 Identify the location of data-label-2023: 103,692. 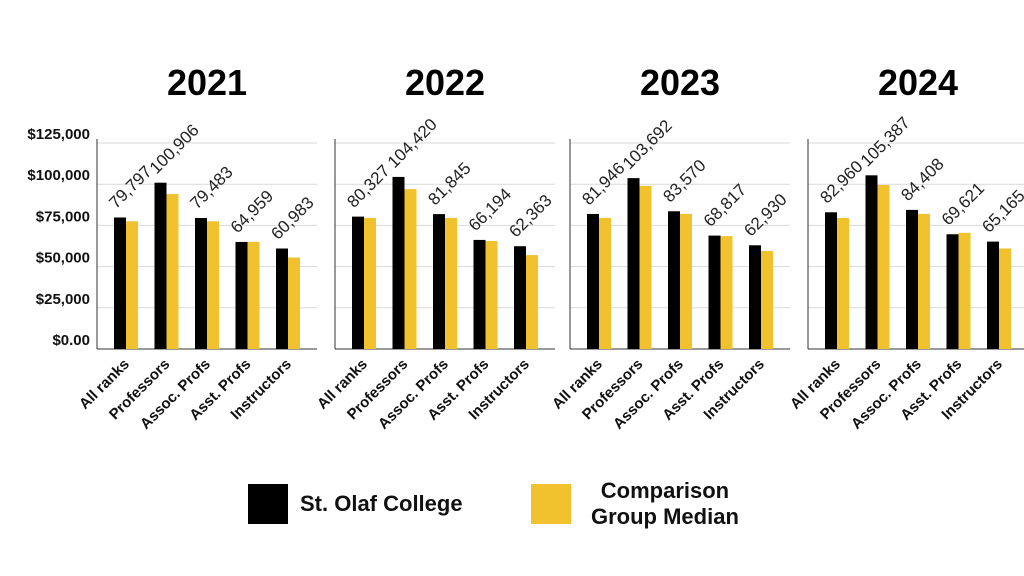
(647, 144).